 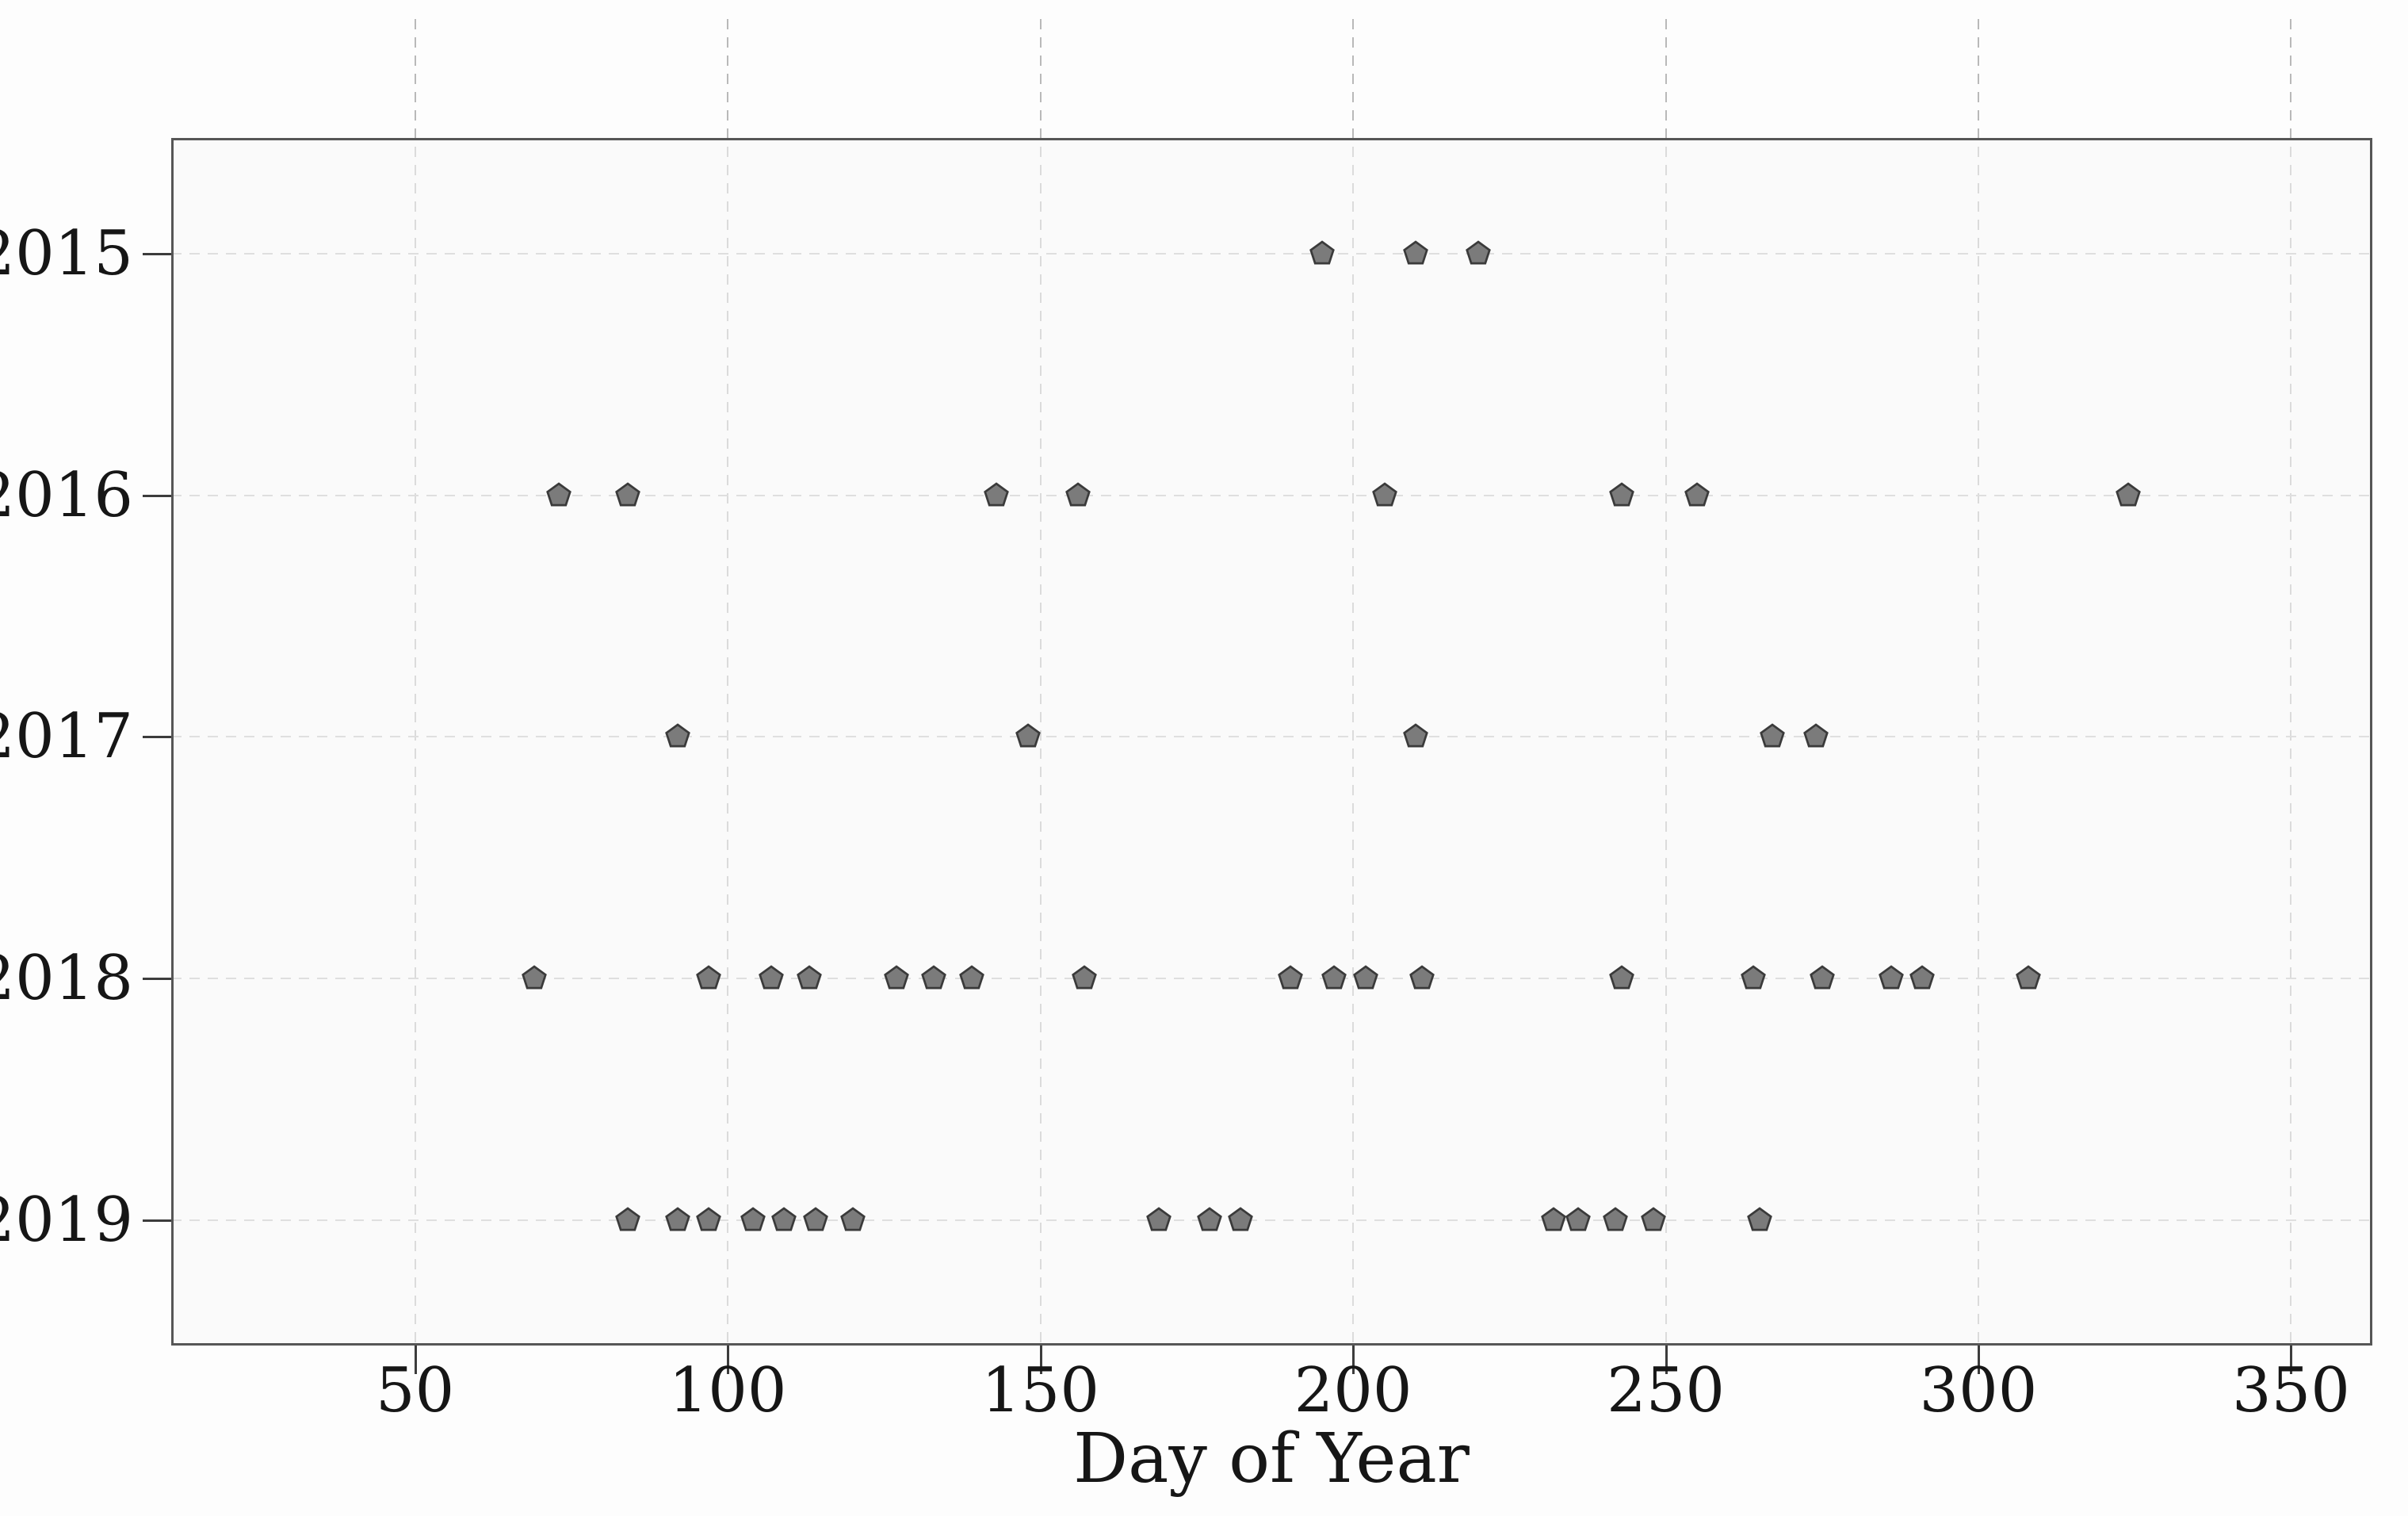 I want to click on x-tick-label-50: 50, so click(x=415, y=1390).